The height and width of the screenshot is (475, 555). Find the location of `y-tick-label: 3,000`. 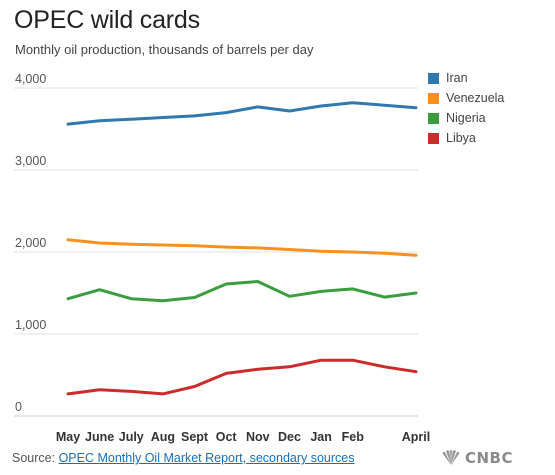

y-tick-label: 3,000 is located at coordinates (30, 161).